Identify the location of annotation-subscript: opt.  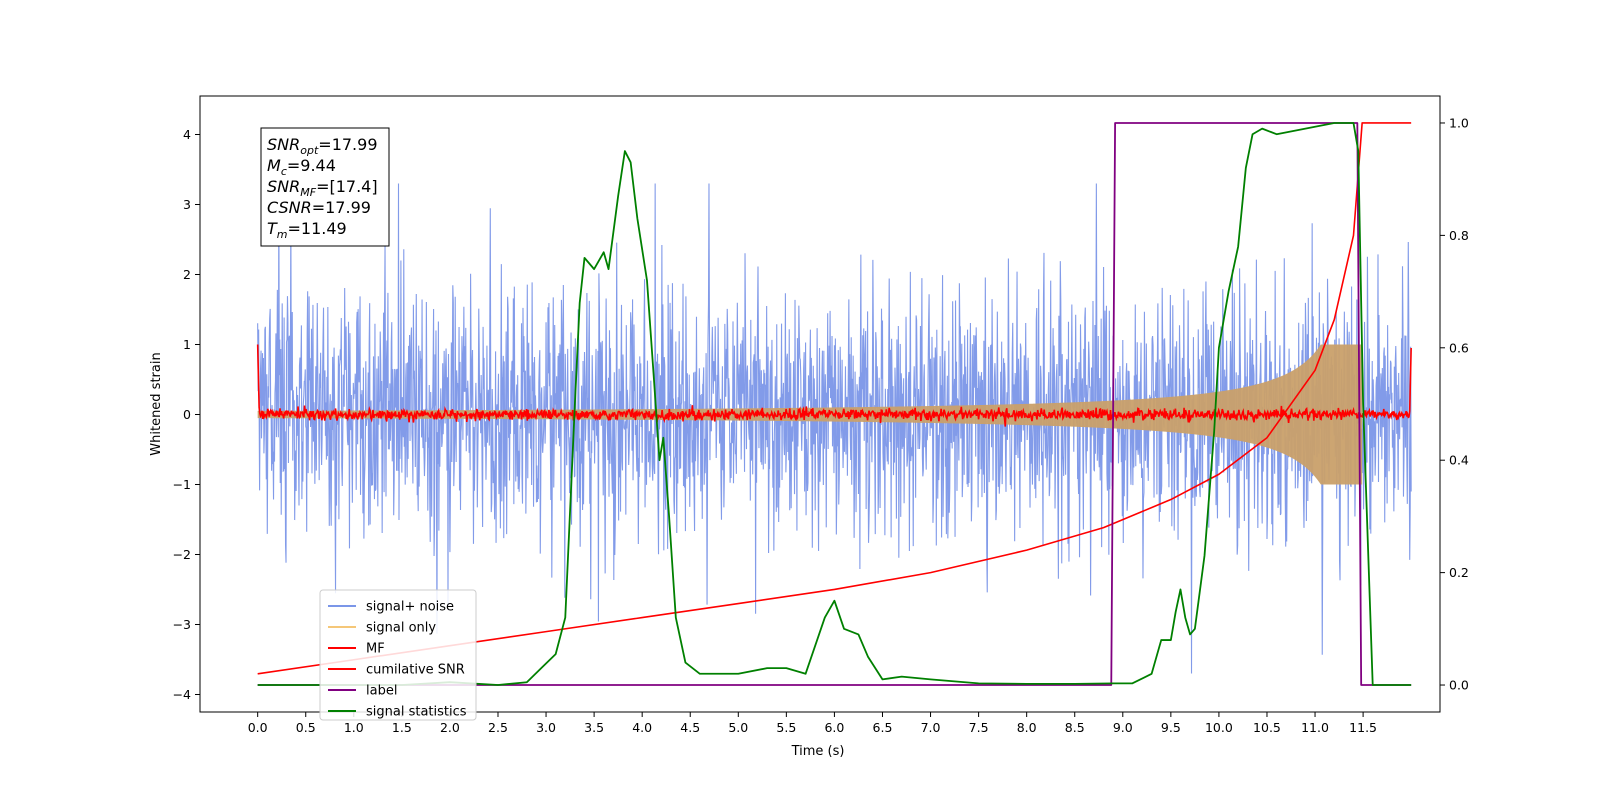
(309, 150).